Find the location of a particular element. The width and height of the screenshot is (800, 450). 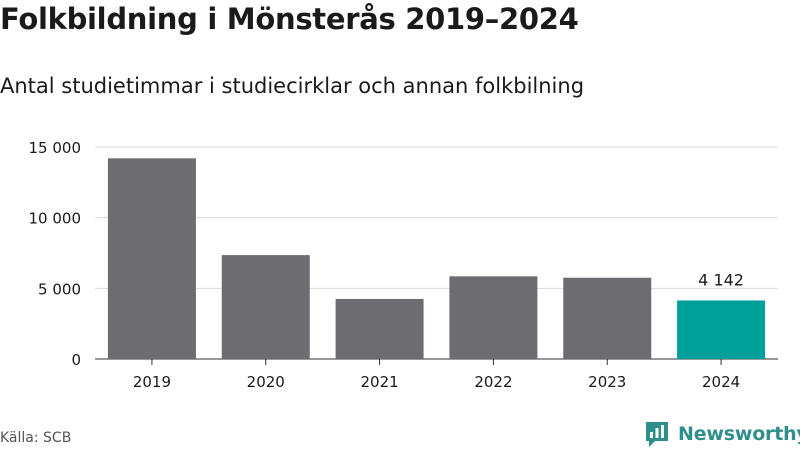

x-tick-label: 2019 is located at coordinates (152, 382).